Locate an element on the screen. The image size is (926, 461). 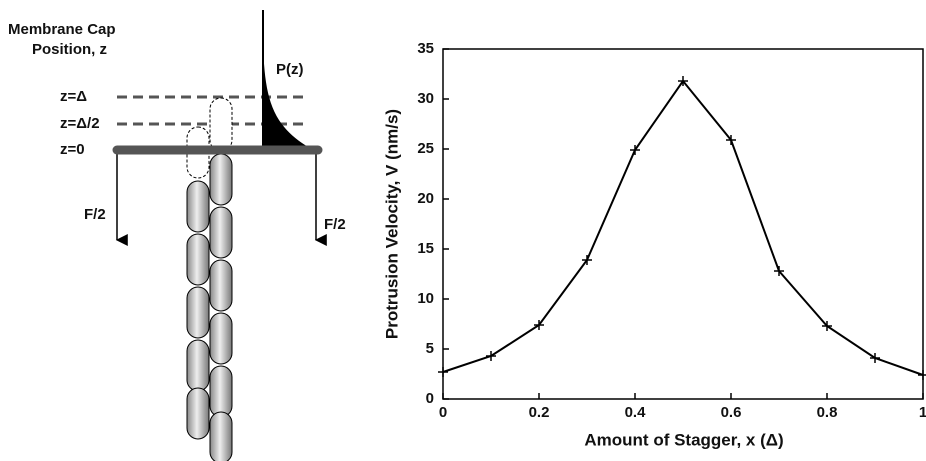
heading-line: Membrane Cap is located at coordinates (62, 29).